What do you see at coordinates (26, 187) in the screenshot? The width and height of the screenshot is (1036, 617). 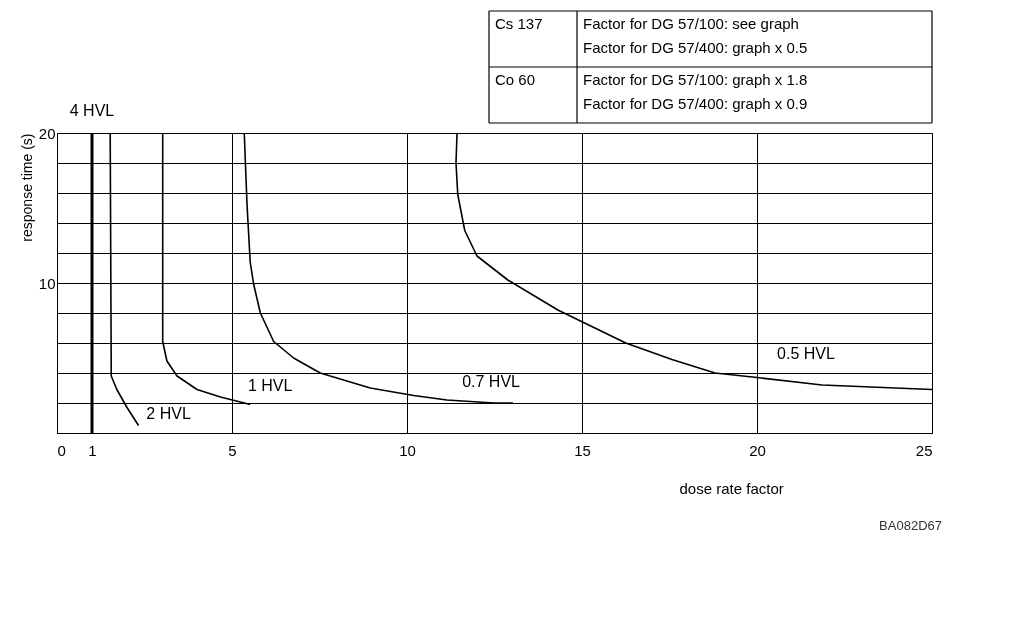 I see `y-axis-title: response time (s)` at bounding box center [26, 187].